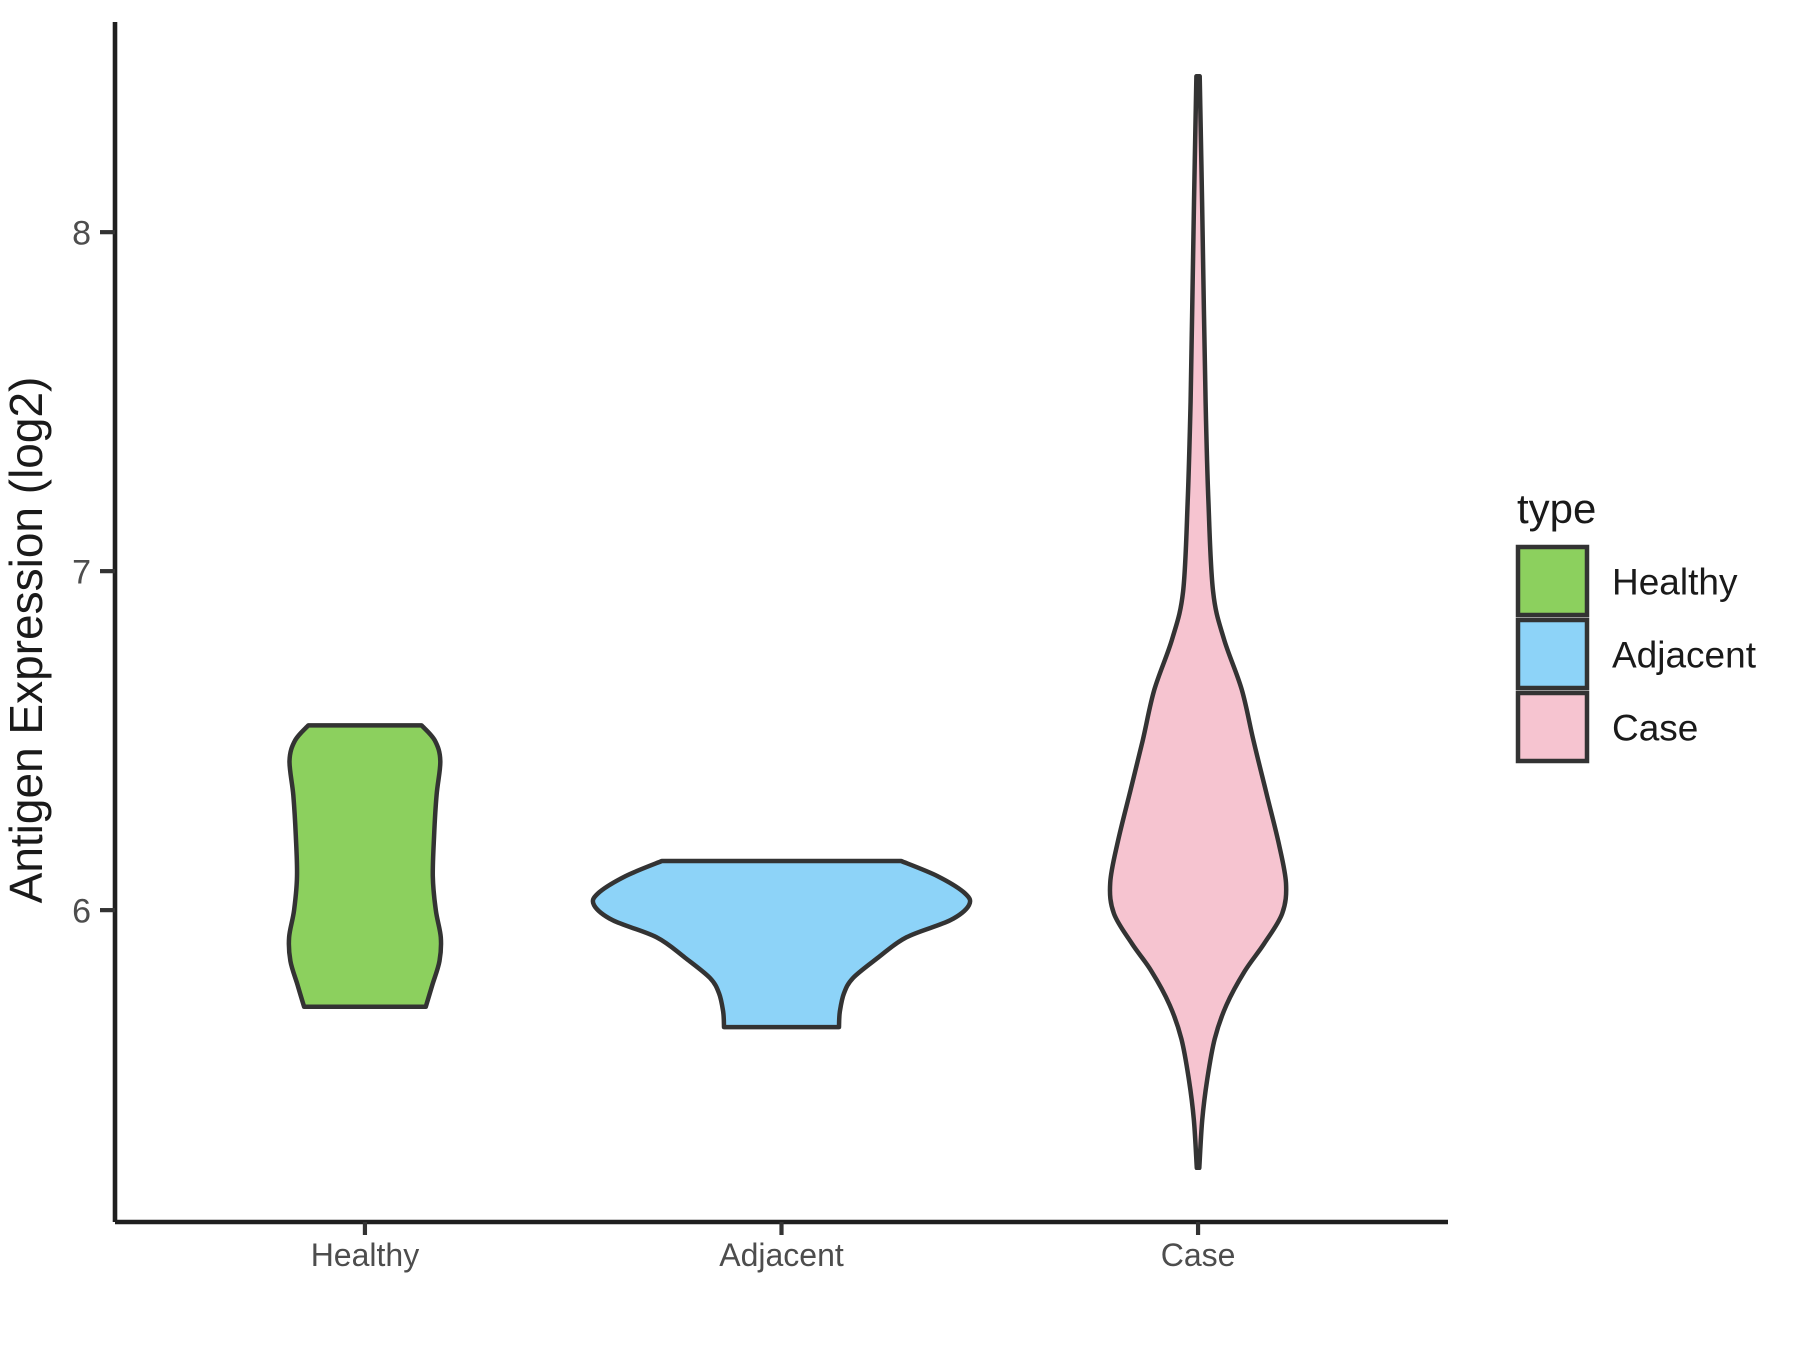  Describe the element at coordinates (81, 233) in the screenshot. I see `y-tick-label-8: 8` at that location.